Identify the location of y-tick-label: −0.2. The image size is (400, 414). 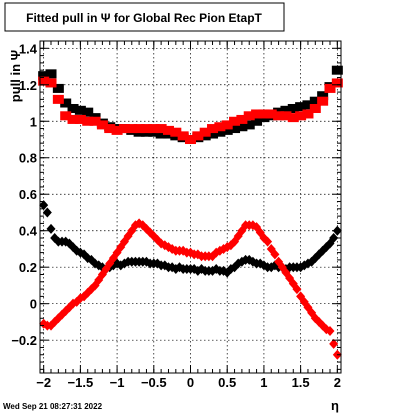
(24, 340).